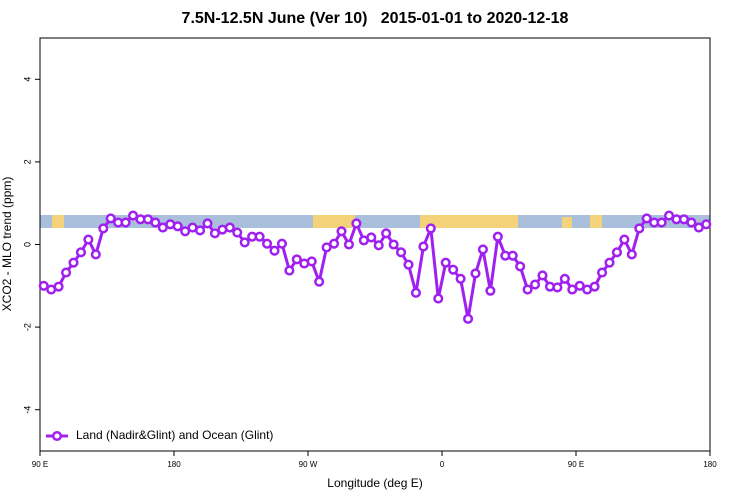  What do you see at coordinates (174, 435) in the screenshot?
I see `legend-label: Land (Nadir&Glint) and Ocean (Glint)` at bounding box center [174, 435].